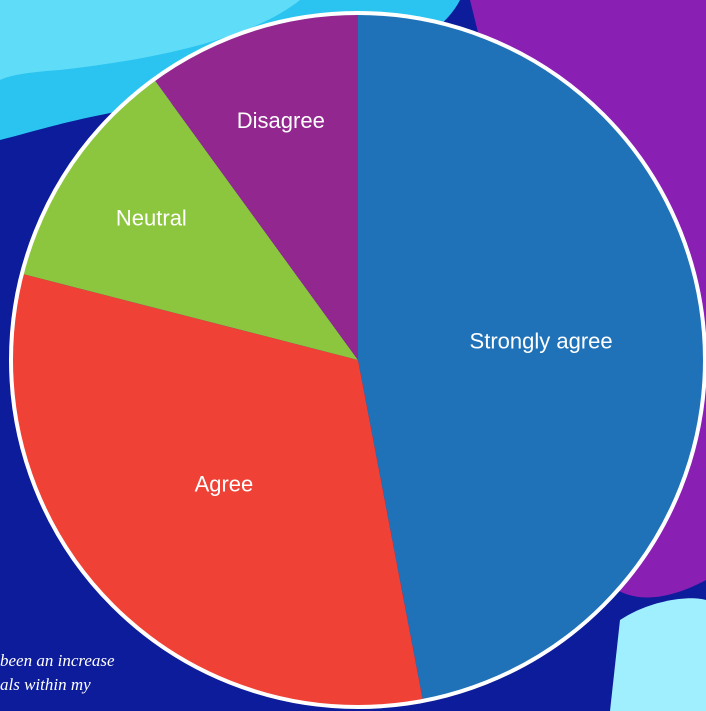 This screenshot has width=706, height=711. Describe the element at coordinates (224, 484) in the screenshot. I see `slice-label: Agree` at that location.